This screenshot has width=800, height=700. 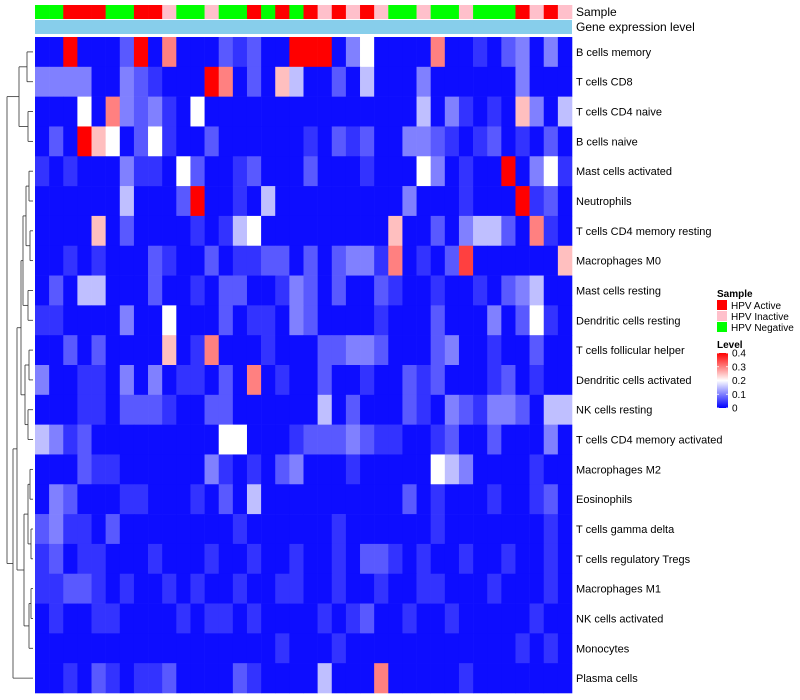 I want to click on sample-legend-label: HPV Negative, so click(x=762, y=328).